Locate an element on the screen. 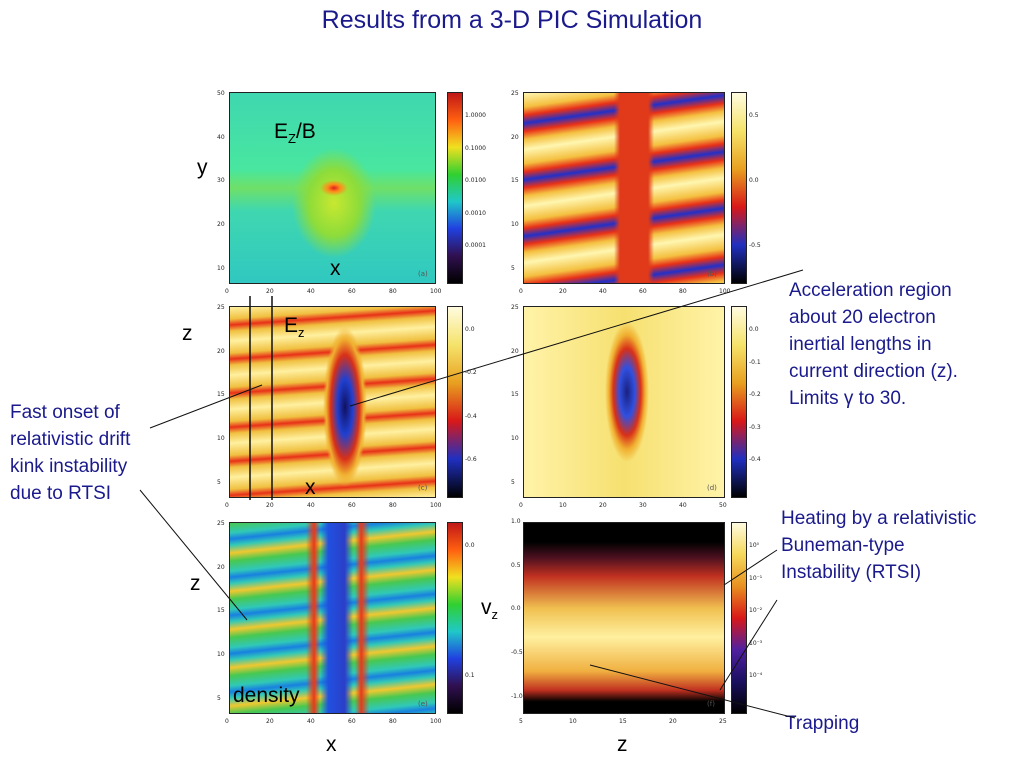 The image size is (1024, 768). tick-bottom-d: 0 is located at coordinates (521, 505).